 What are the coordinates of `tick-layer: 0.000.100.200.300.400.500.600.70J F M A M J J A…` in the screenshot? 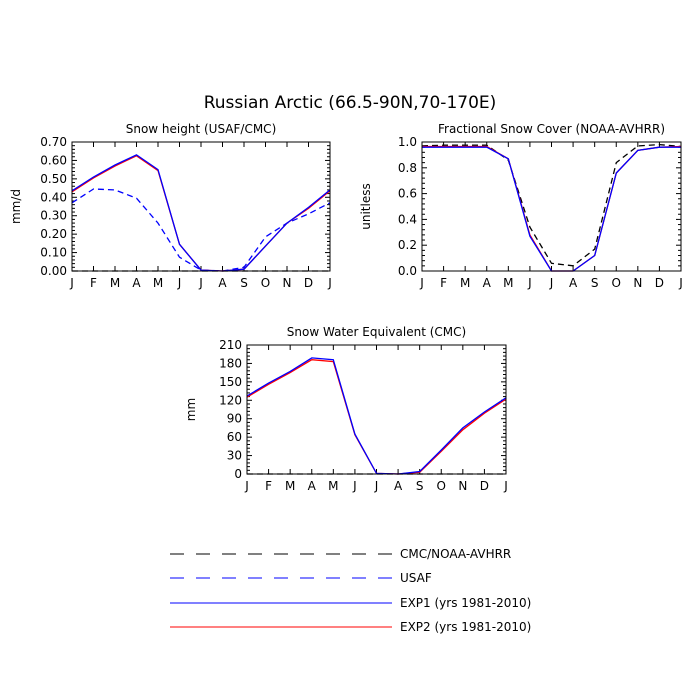 It's located at (185, 212).